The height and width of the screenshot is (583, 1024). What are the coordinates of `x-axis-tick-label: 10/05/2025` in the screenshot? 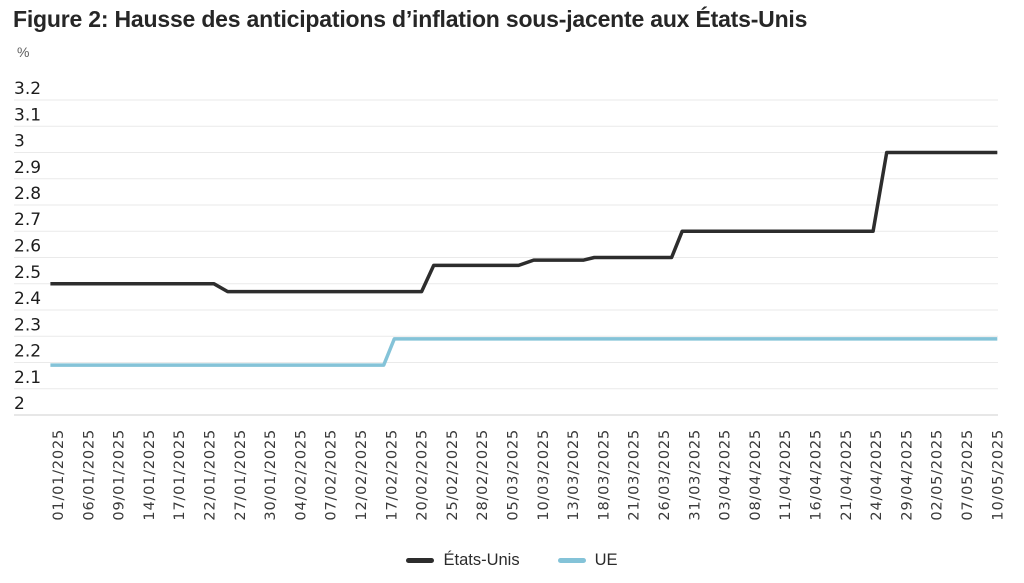 It's located at (998, 475).